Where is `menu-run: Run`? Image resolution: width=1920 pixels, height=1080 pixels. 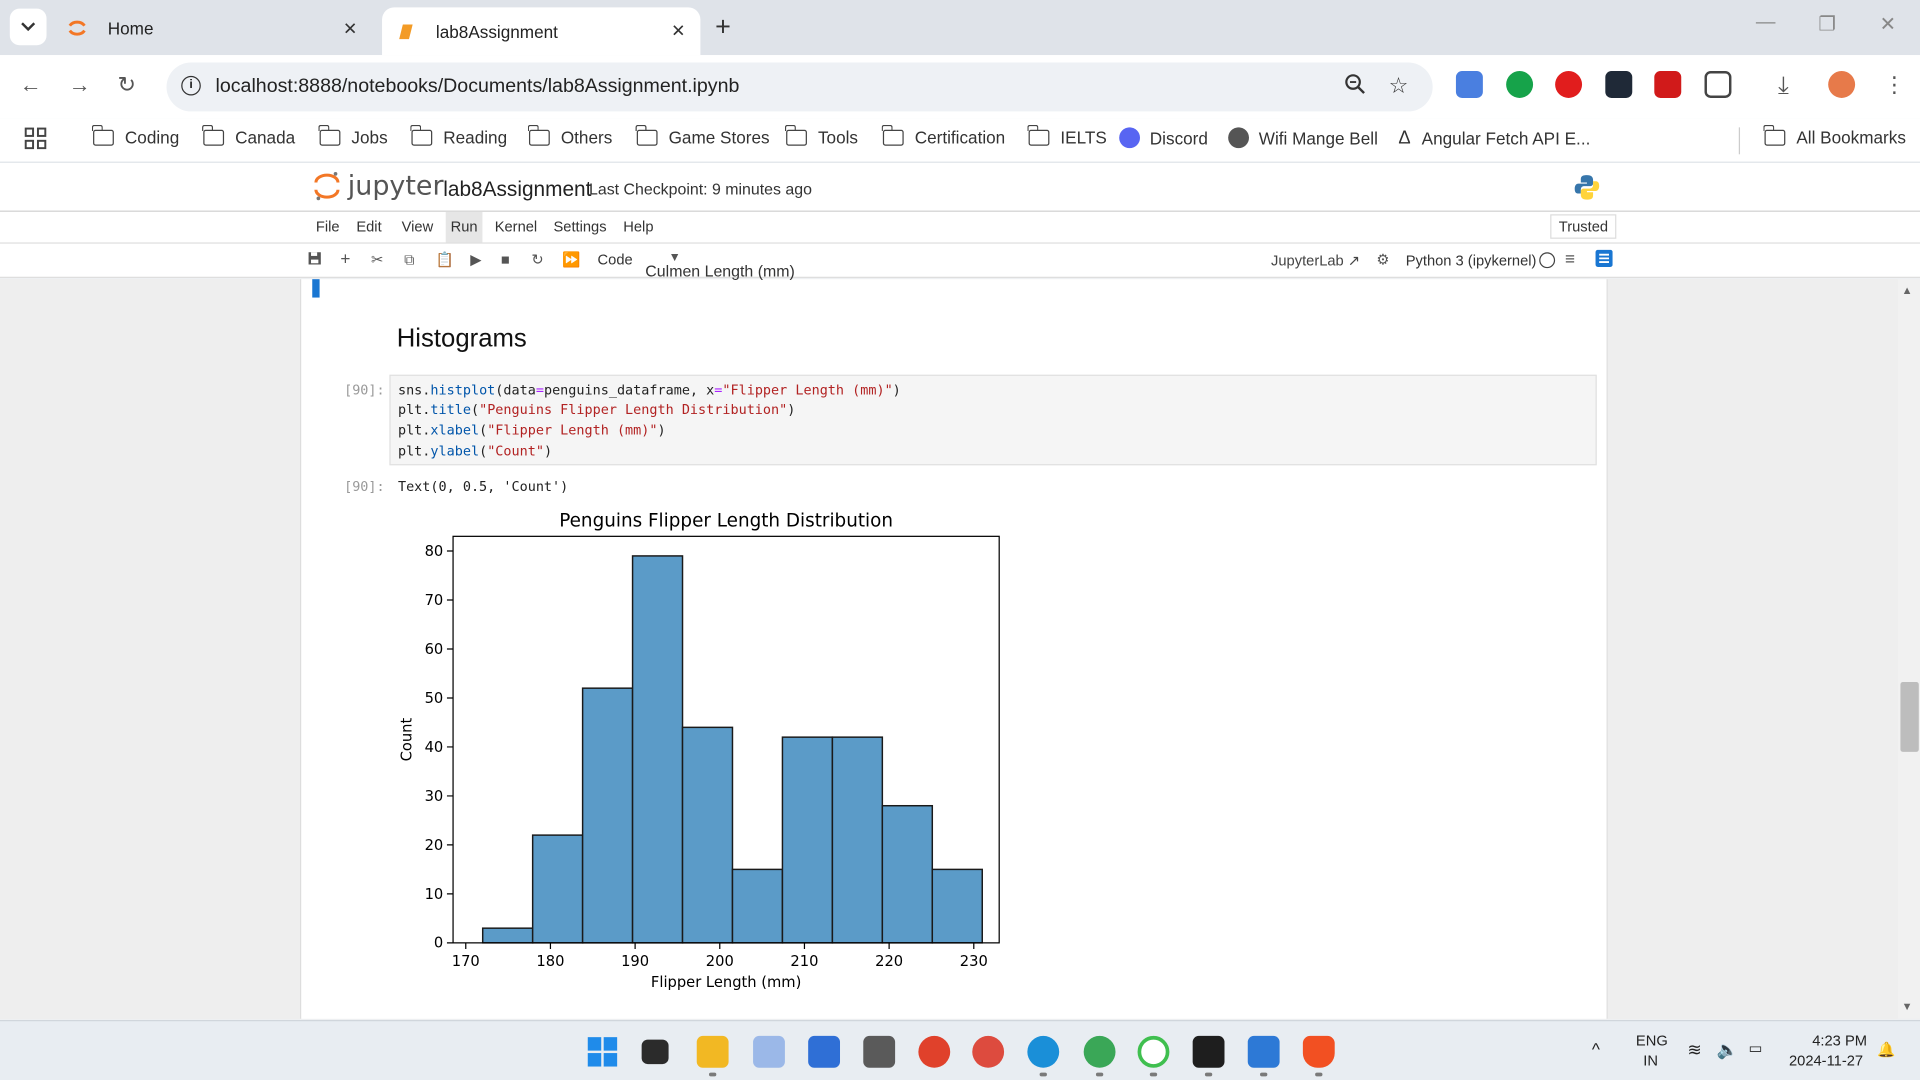 menu-run: Run is located at coordinates (464, 227).